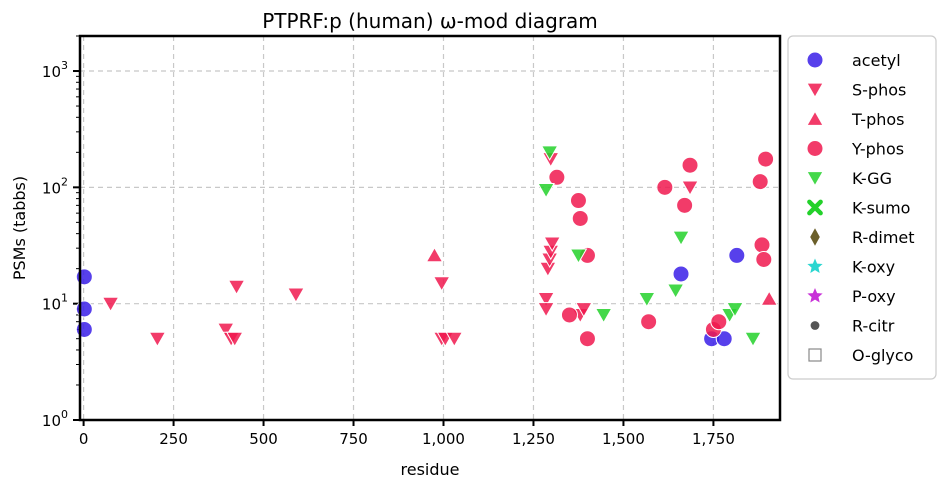  Describe the element at coordinates (873, 267) in the screenshot. I see `legend-label-k-oxy: K-oxy` at that location.